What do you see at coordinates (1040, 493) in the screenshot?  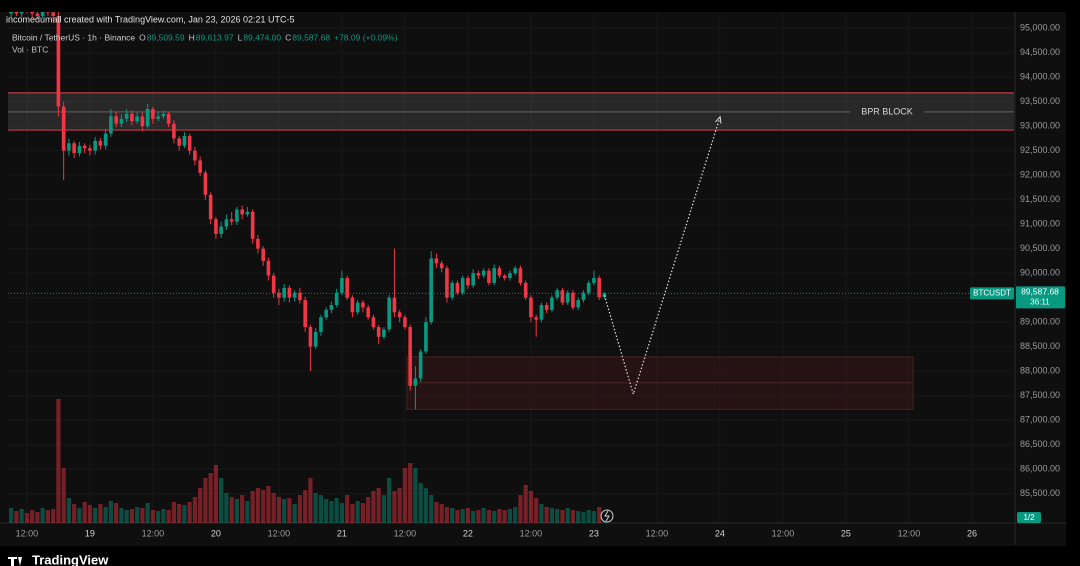 I see `y-tick-label: 85,500.00` at bounding box center [1040, 493].